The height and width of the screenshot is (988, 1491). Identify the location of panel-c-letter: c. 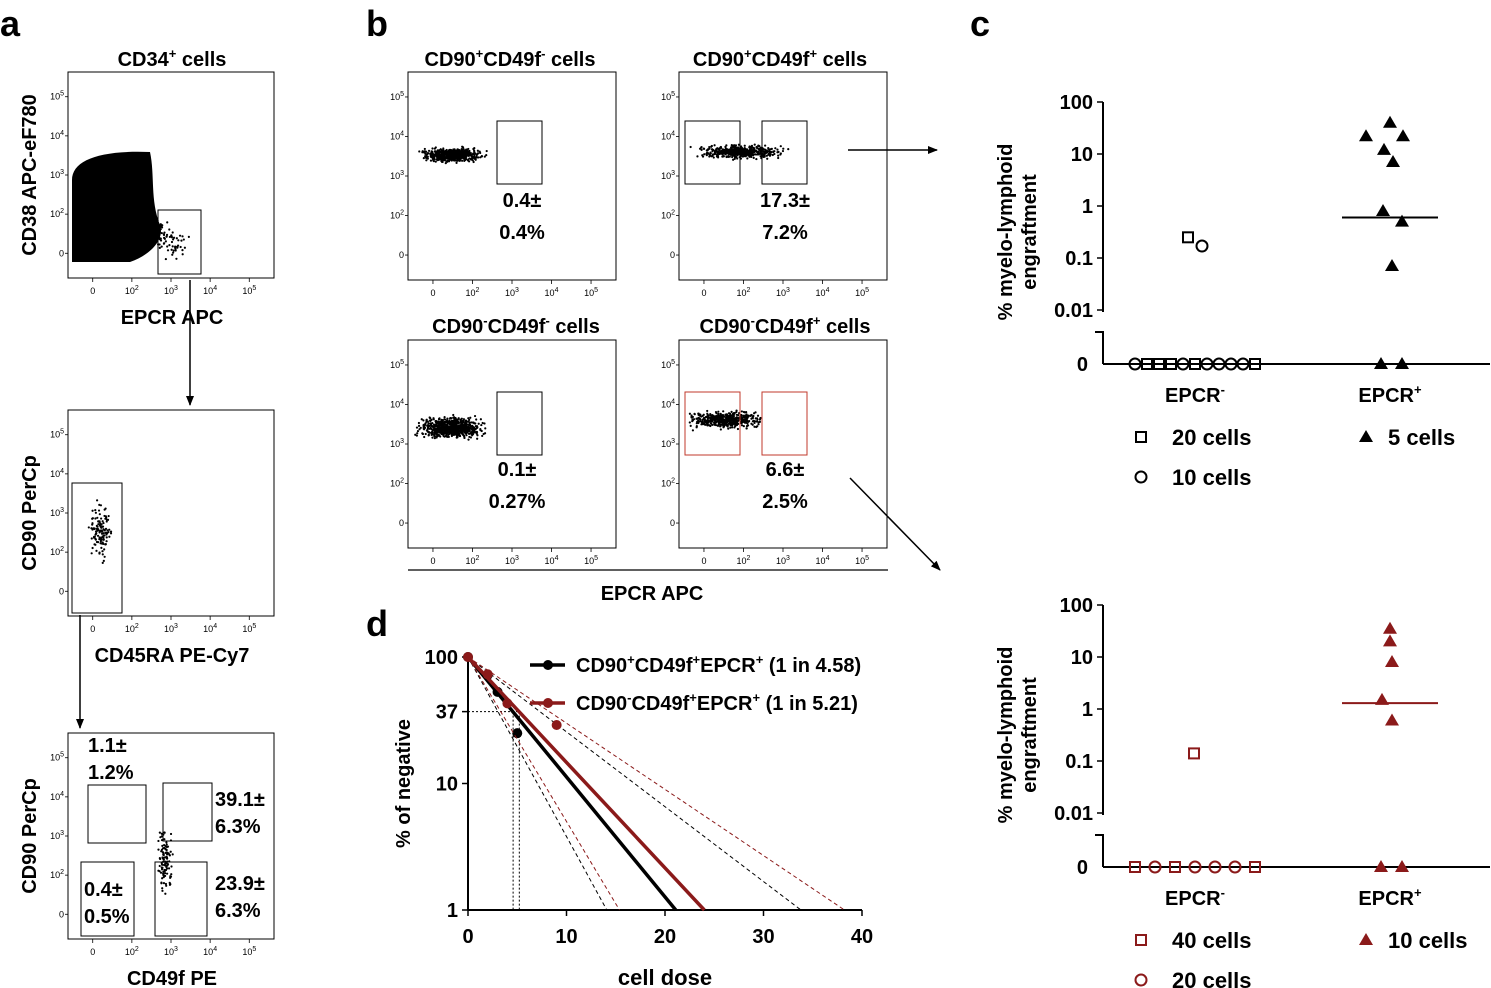
(980, 23).